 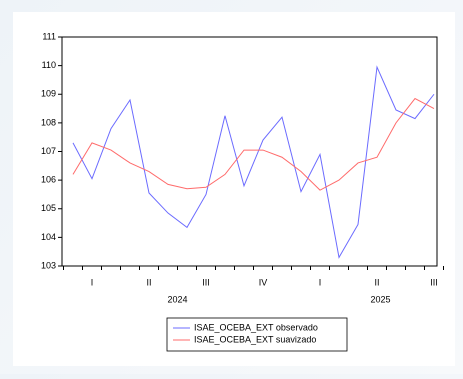 What do you see at coordinates (255, 339) in the screenshot?
I see `legend-label: ISAE_OCEBA_EXT suavizado` at bounding box center [255, 339].